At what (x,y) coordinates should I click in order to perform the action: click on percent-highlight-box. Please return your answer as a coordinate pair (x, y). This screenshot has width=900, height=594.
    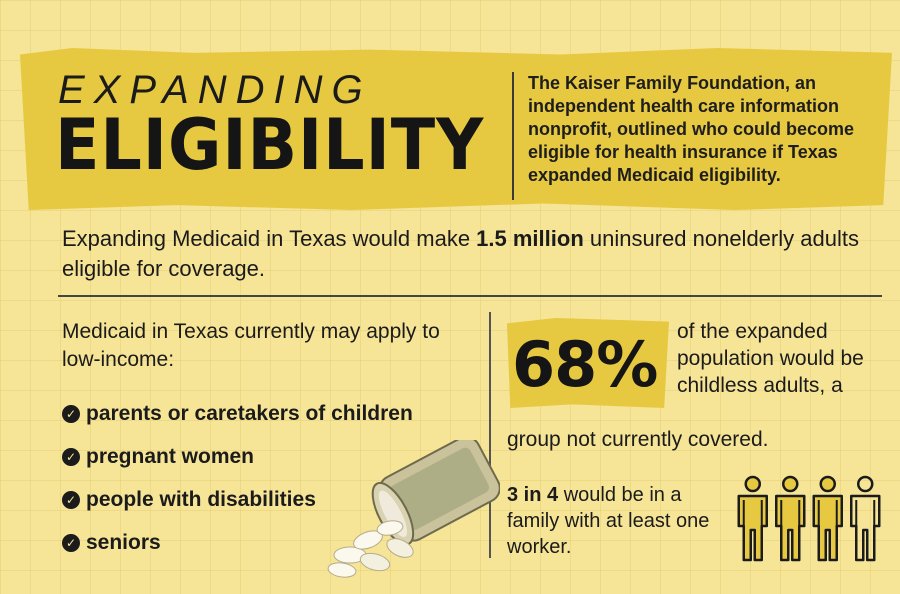
    Looking at the image, I should click on (588, 363).